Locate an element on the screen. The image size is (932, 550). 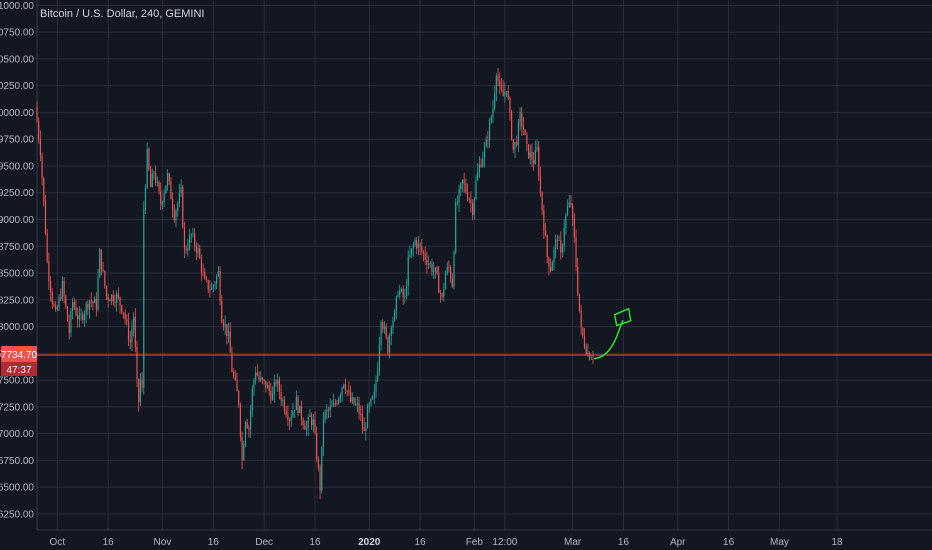
arrow-head is located at coordinates (622, 317).